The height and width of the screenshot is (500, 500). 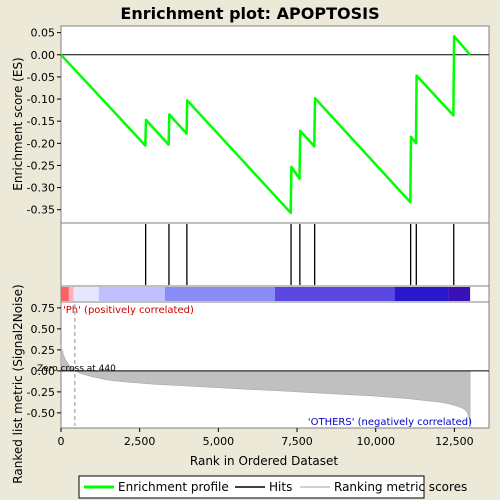 I want to click on es-y-axis-label: Enrichment score (ES), so click(x=18, y=123).